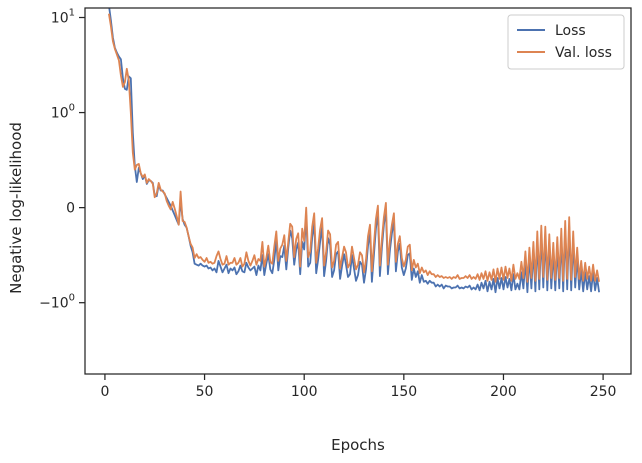 This screenshot has width=642, height=463. Describe the element at coordinates (57, 302) in the screenshot. I see `y-tick-label: −100` at that location.